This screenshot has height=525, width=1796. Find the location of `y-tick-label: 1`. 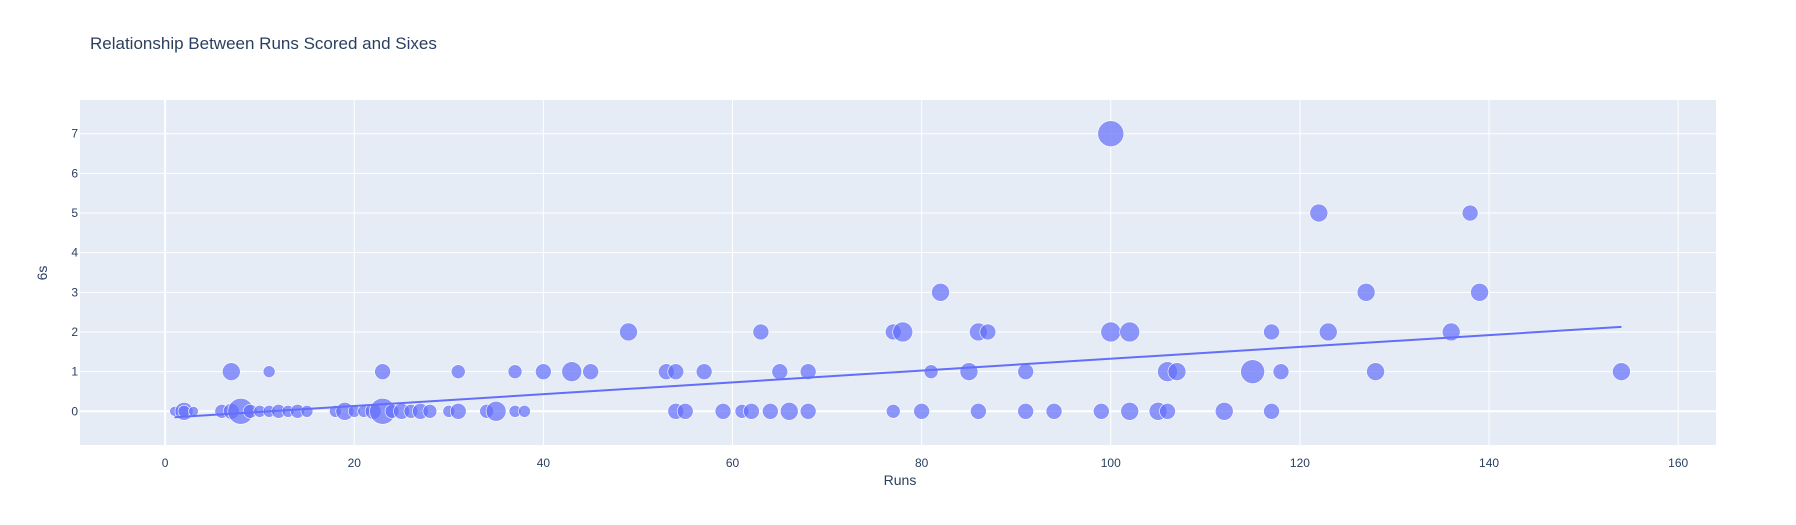

y-tick-label: 1 is located at coordinates (74, 372).